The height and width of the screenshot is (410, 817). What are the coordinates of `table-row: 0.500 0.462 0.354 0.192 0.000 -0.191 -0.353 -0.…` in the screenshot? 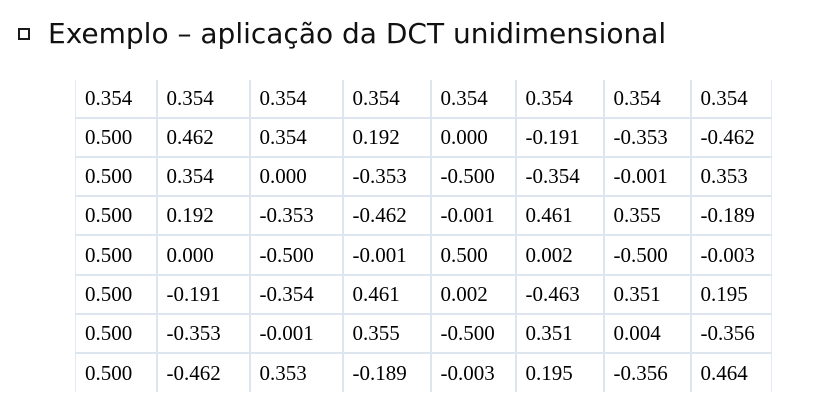 It's located at (423, 137).